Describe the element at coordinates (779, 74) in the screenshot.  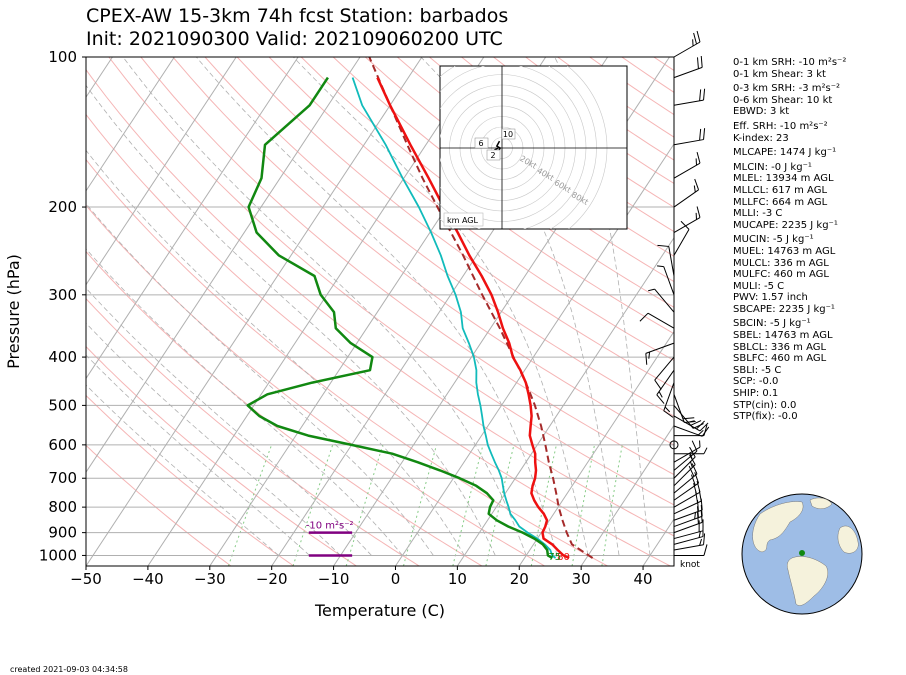
I see `index-line: 0-1 km Shear: 3 kt` at that location.